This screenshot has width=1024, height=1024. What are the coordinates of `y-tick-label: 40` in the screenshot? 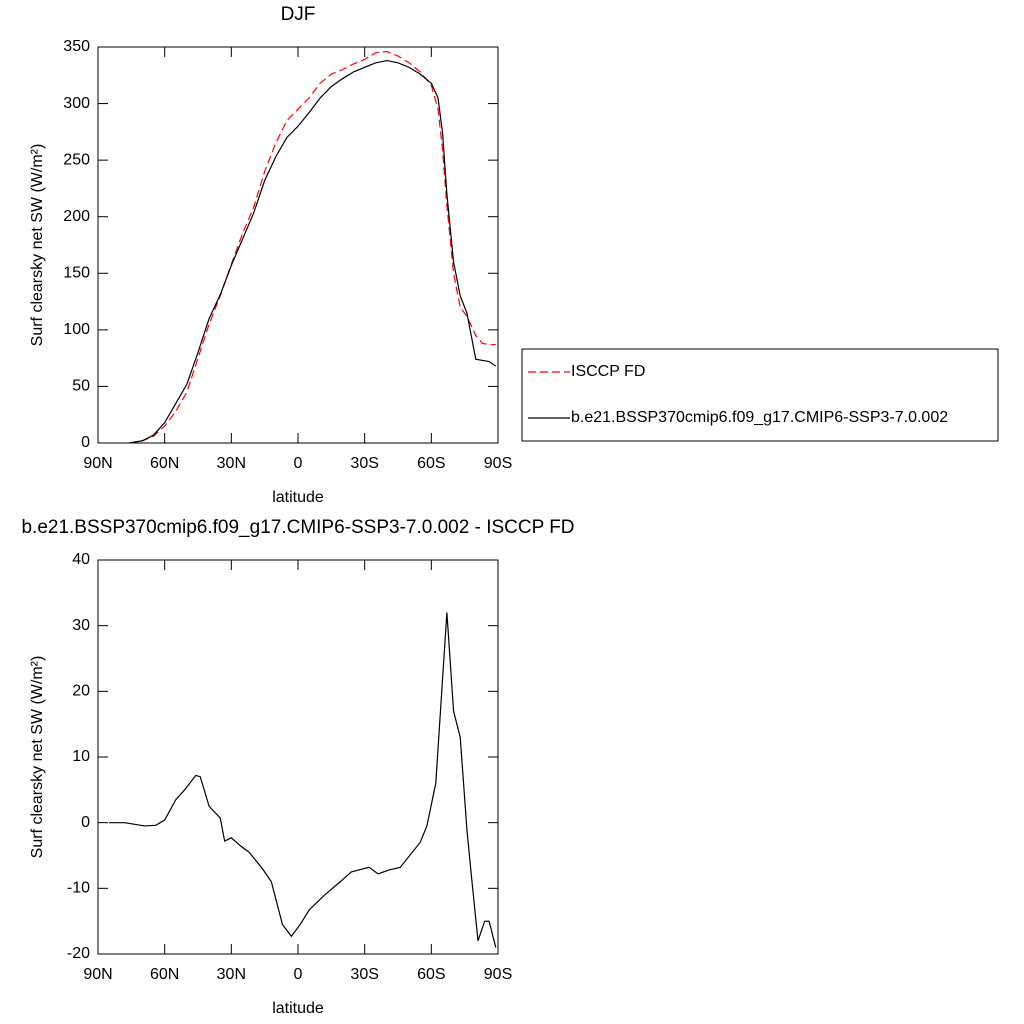 It's located at (81, 559).